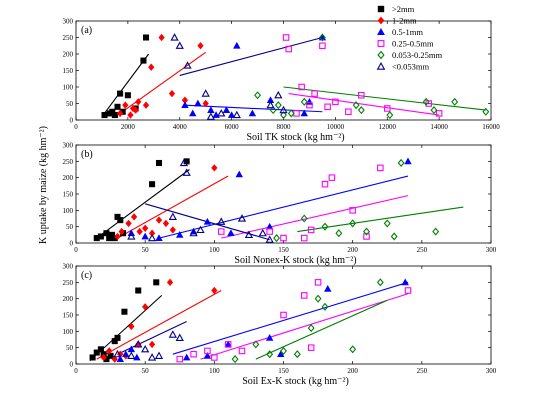  What do you see at coordinates (284, 127) in the screenshot?
I see `x-tick-label: 8000` at bounding box center [284, 127].